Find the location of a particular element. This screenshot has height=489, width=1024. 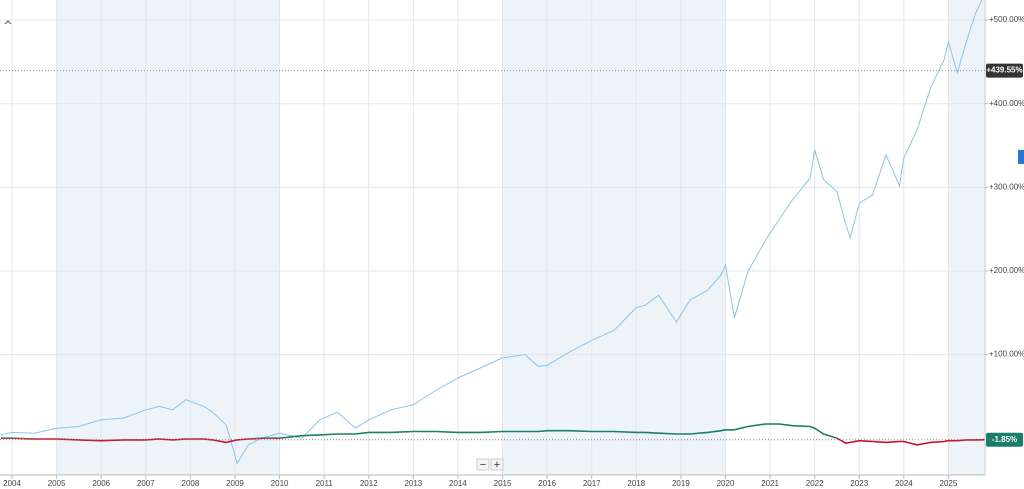

x-tick-label: 2017 is located at coordinates (592, 483).